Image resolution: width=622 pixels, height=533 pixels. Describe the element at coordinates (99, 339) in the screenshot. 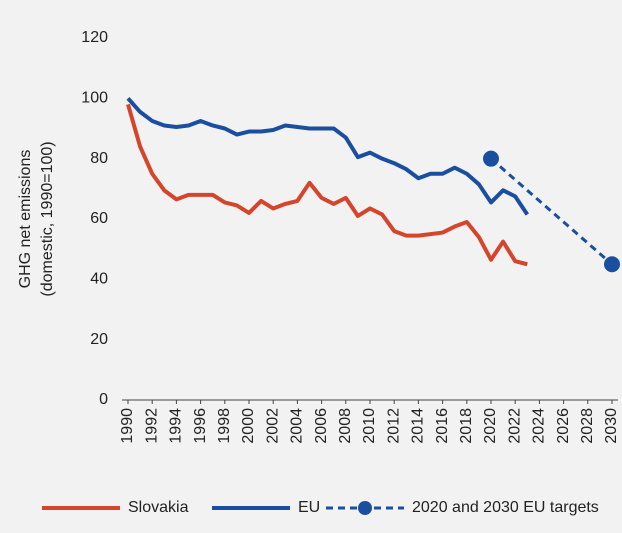

I see `y-tick-label: 20` at that location.